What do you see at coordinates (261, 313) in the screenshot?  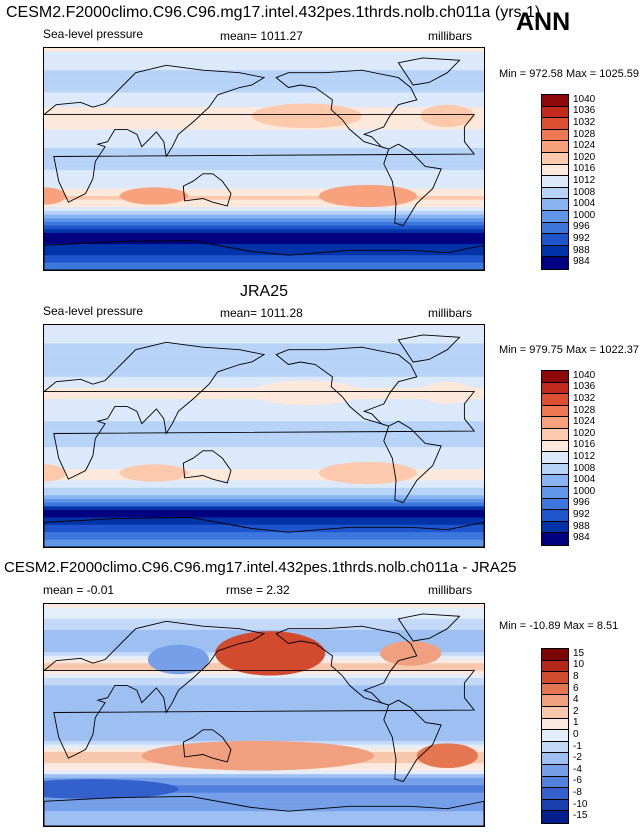 I see `panel2-mean: mean= 1011.28` at bounding box center [261, 313].